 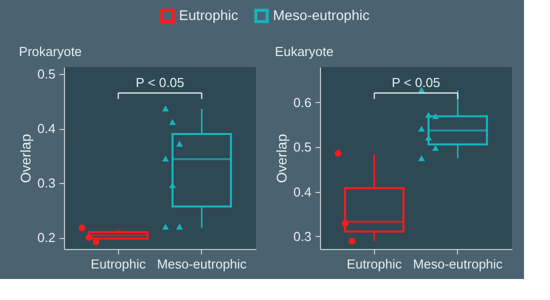 I want to click on chart-title: Prokaryote, so click(x=50, y=51).